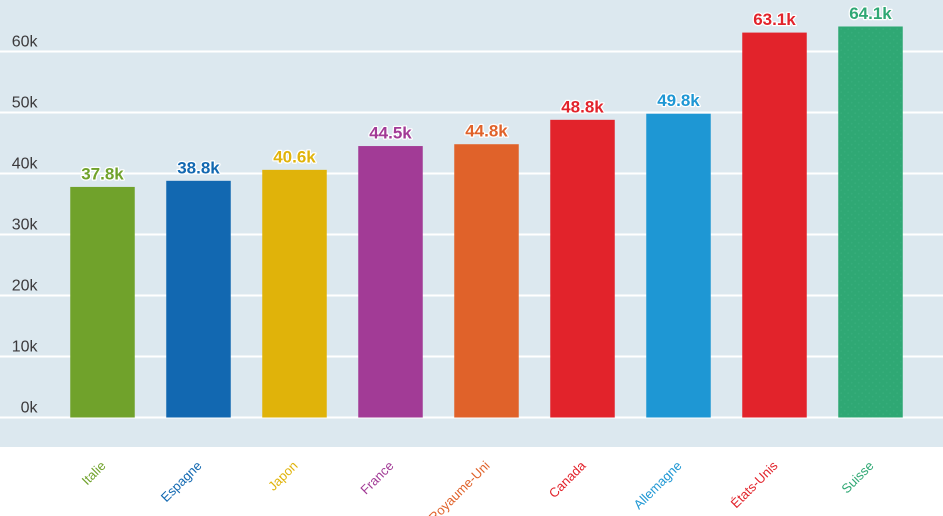 This screenshot has height=516, width=943. What do you see at coordinates (25, 103) in the screenshot?
I see `svg-text: 50k` at bounding box center [25, 103].